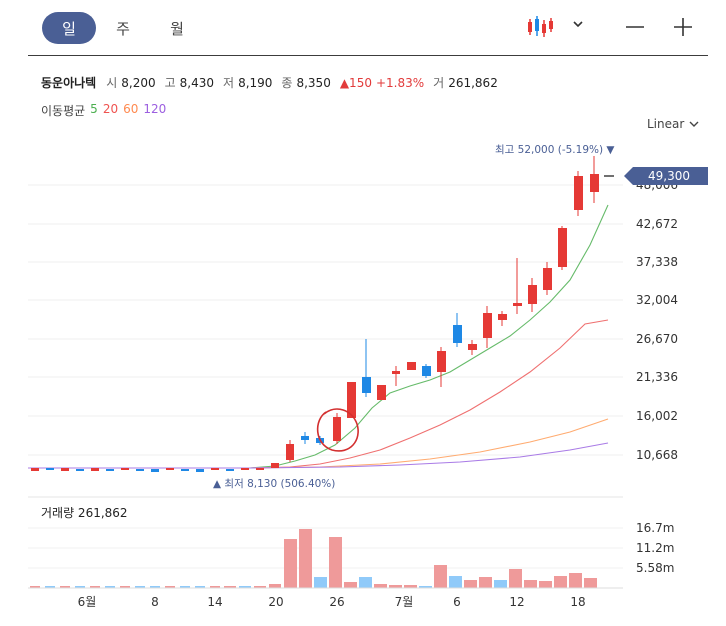 The width and height of the screenshot is (726, 626). What do you see at coordinates (363, 28) in the screenshot?
I see `period-tabbar: 일 주 월` at bounding box center [363, 28].